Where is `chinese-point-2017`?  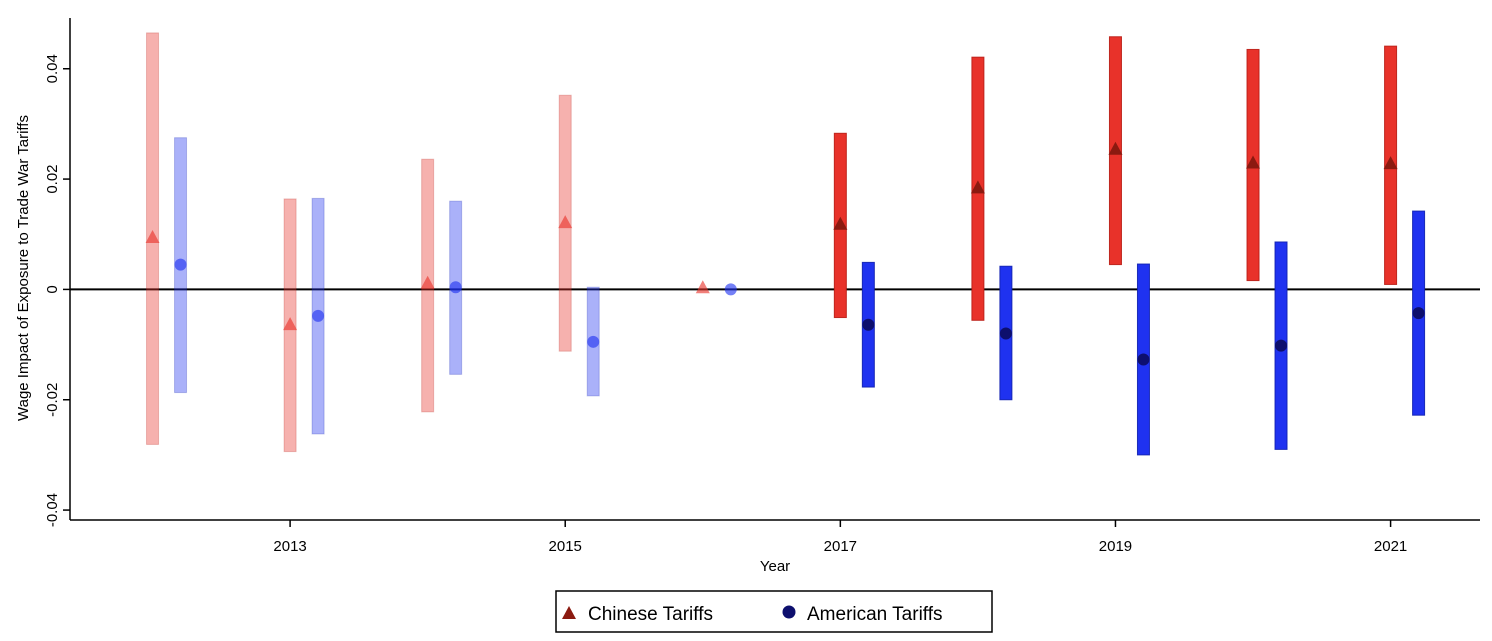 chinese-point-2017 is located at coordinates (840, 223).